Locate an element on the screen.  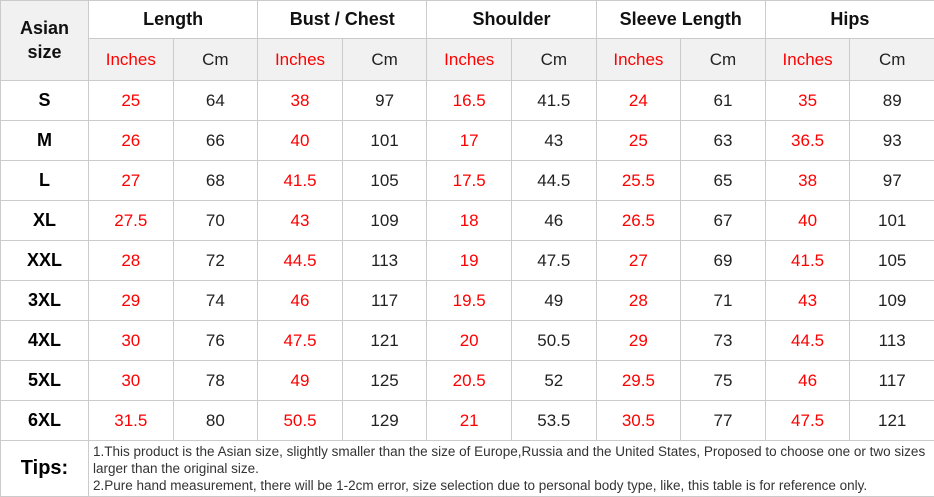
inches-value: 26 is located at coordinates (131, 141).